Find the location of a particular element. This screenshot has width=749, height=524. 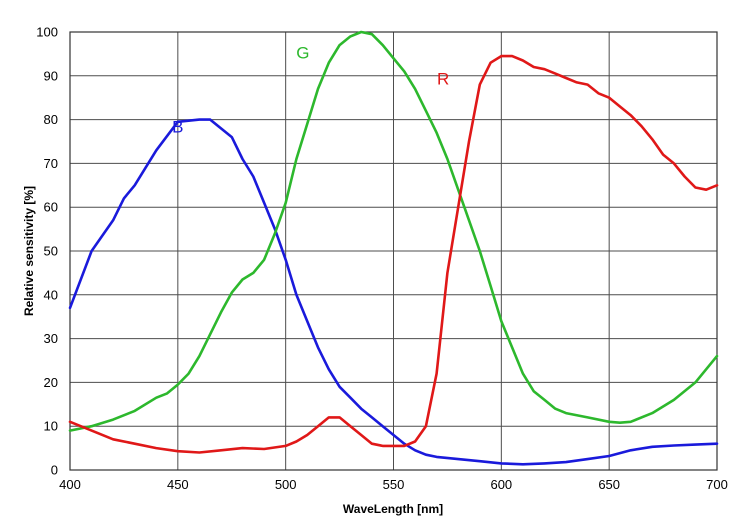

x-tick-label-700: 700 is located at coordinates (717, 484).